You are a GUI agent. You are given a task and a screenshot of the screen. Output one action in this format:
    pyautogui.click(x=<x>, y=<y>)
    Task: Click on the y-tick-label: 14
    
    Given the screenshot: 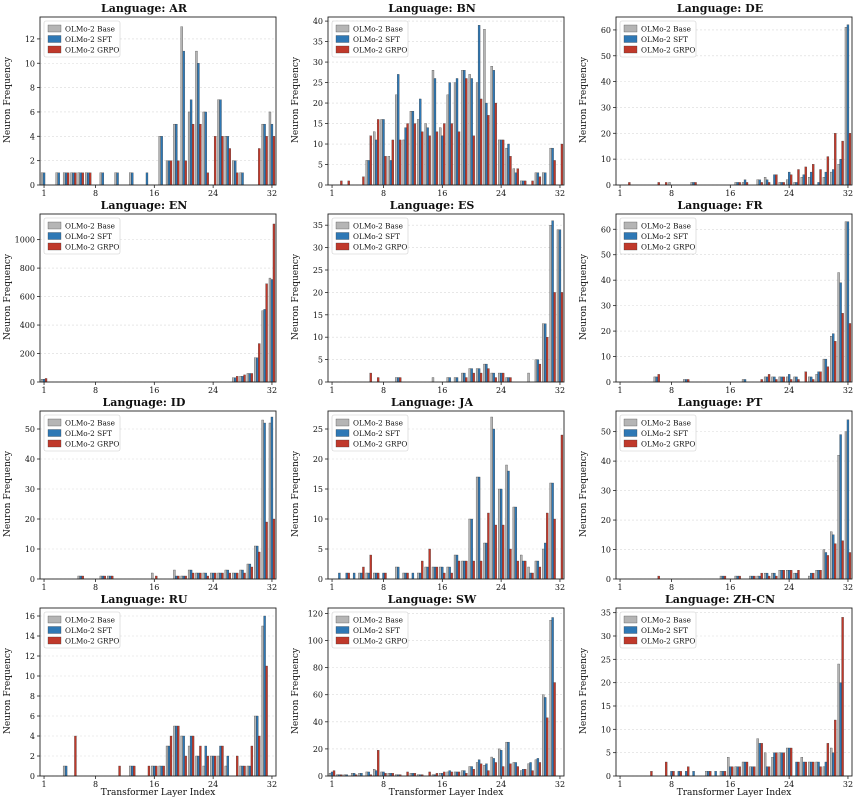 What is the action you would take?
    pyautogui.click(x=30, y=636)
    